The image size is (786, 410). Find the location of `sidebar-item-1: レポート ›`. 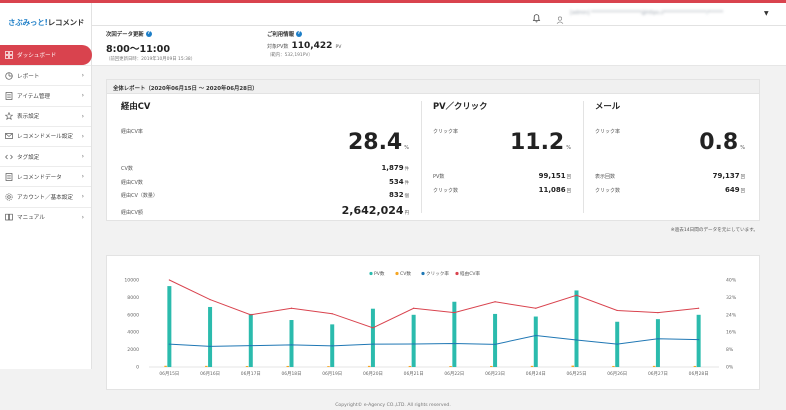

sidebar-item-1: レポート › is located at coordinates (45, 75).